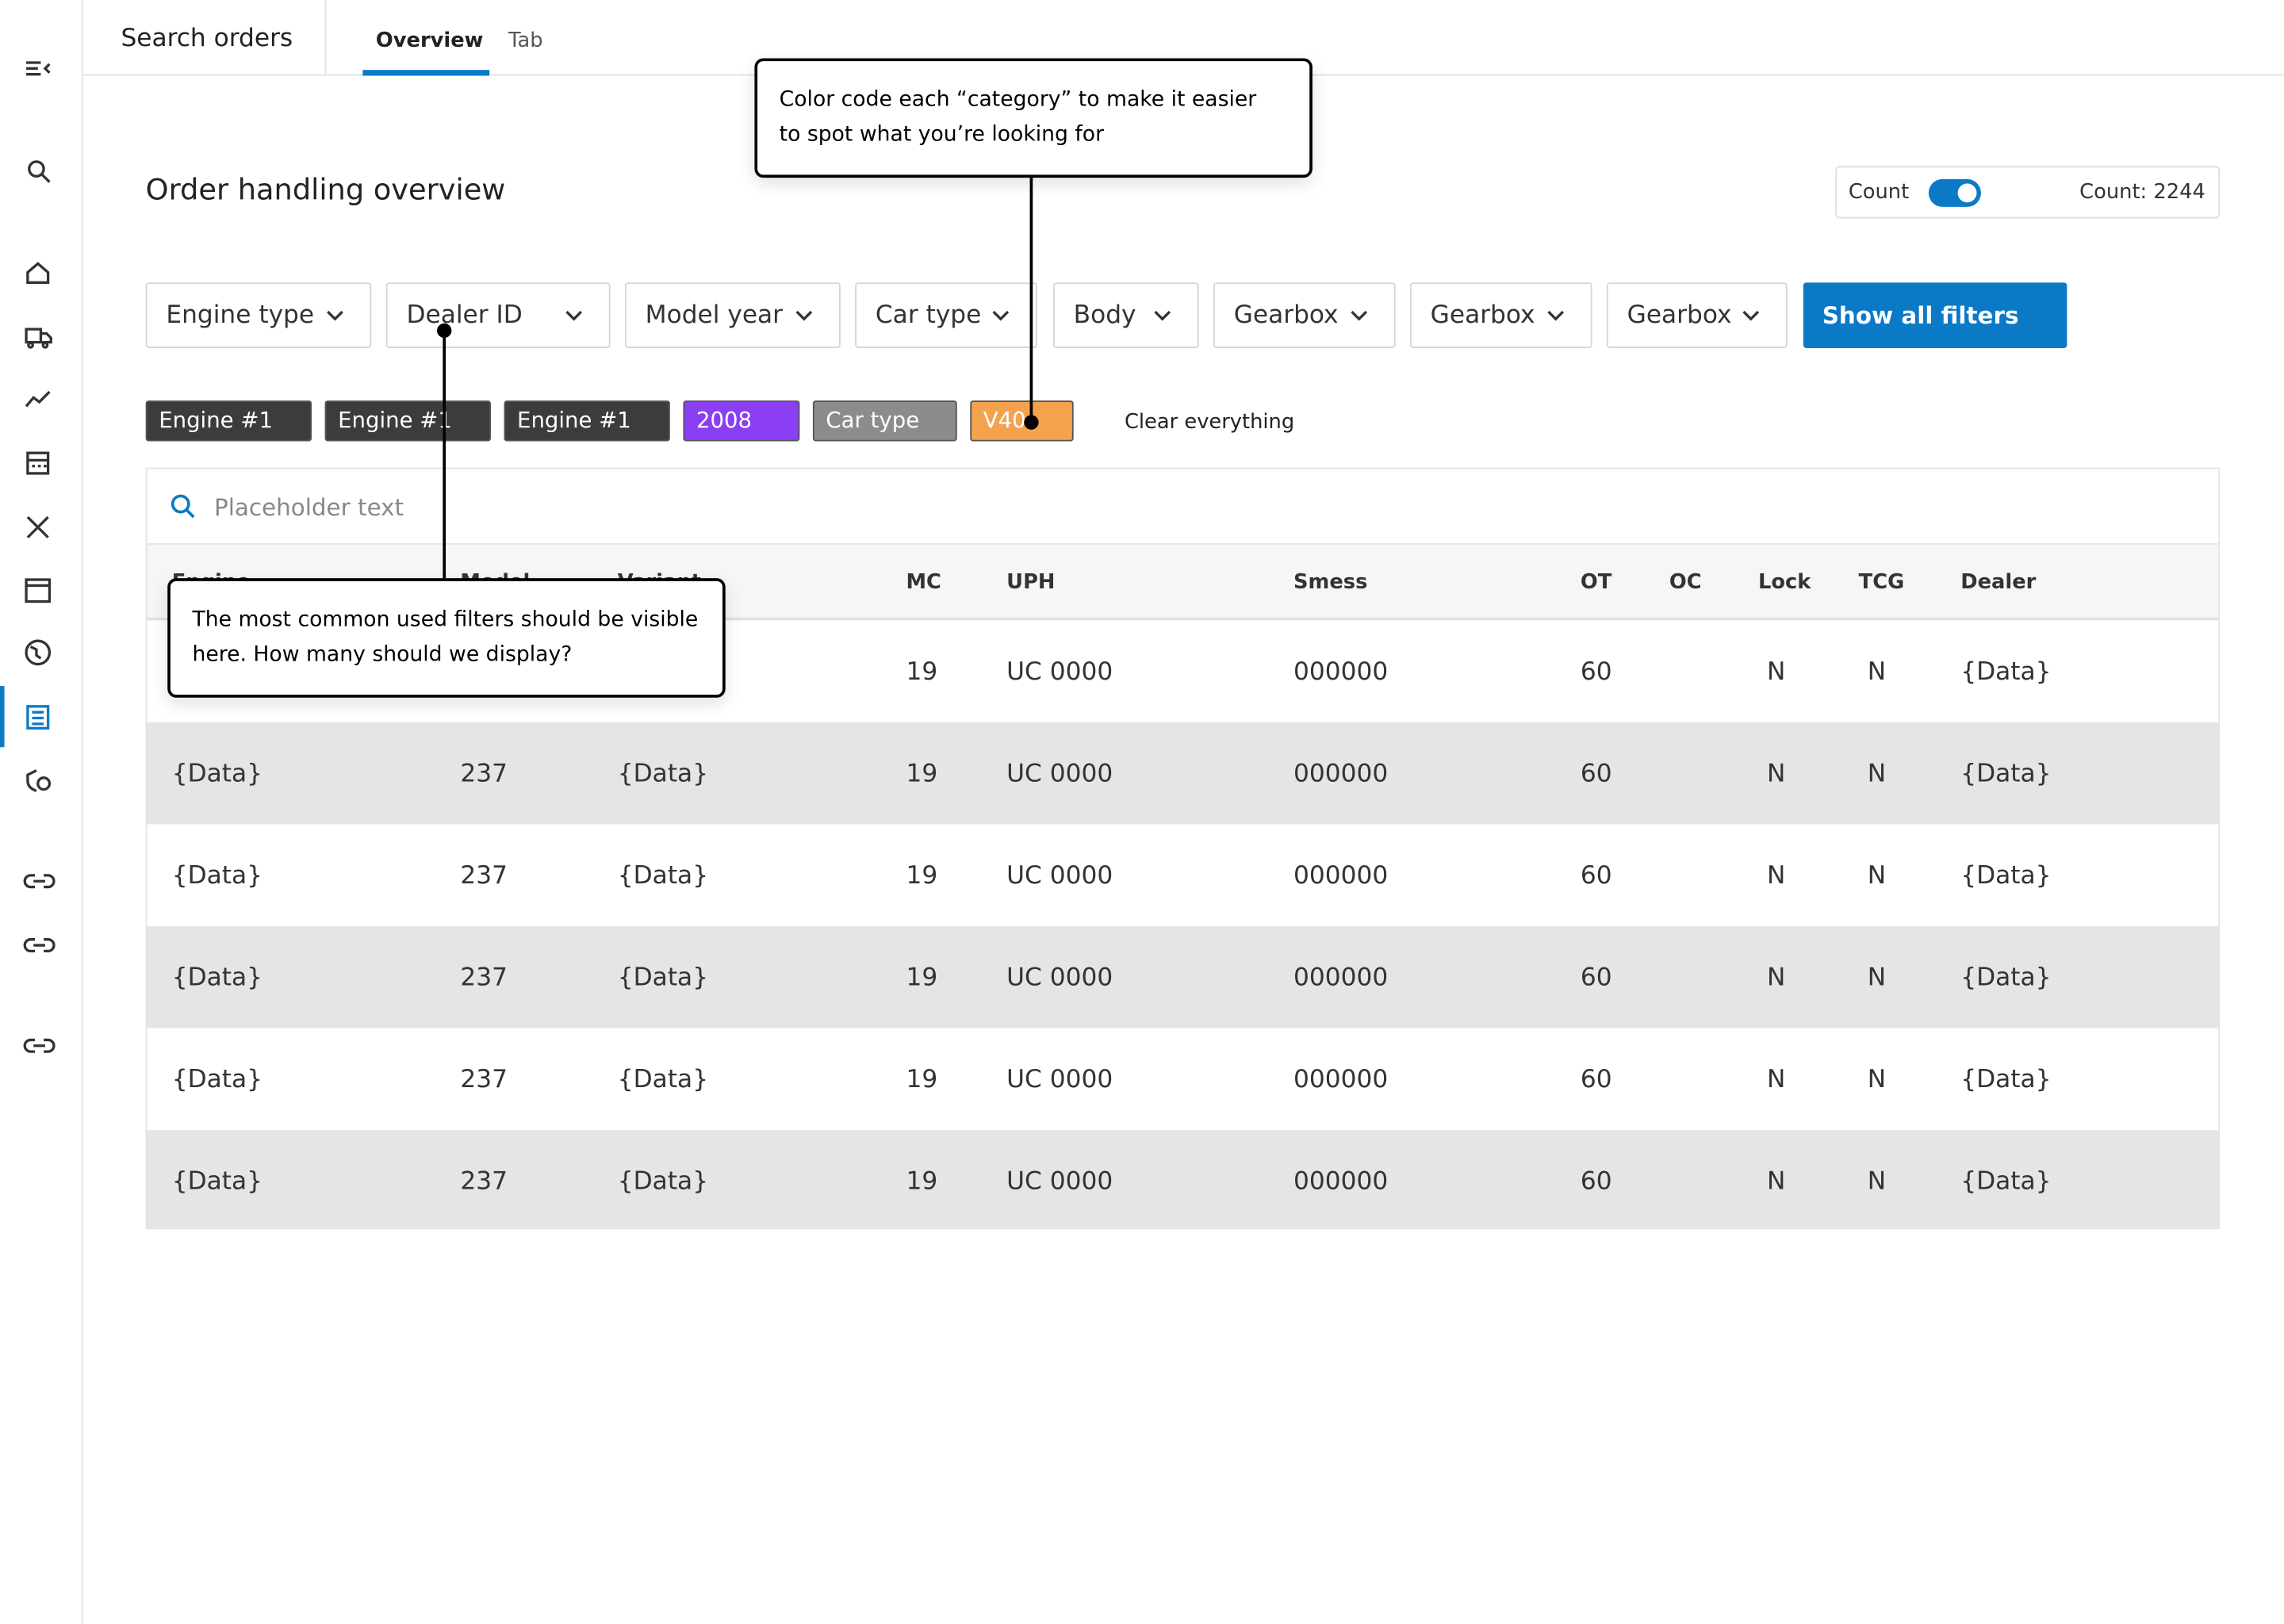  Describe the element at coordinates (873, 421) in the screenshot. I see `chip-label: Car type` at that location.